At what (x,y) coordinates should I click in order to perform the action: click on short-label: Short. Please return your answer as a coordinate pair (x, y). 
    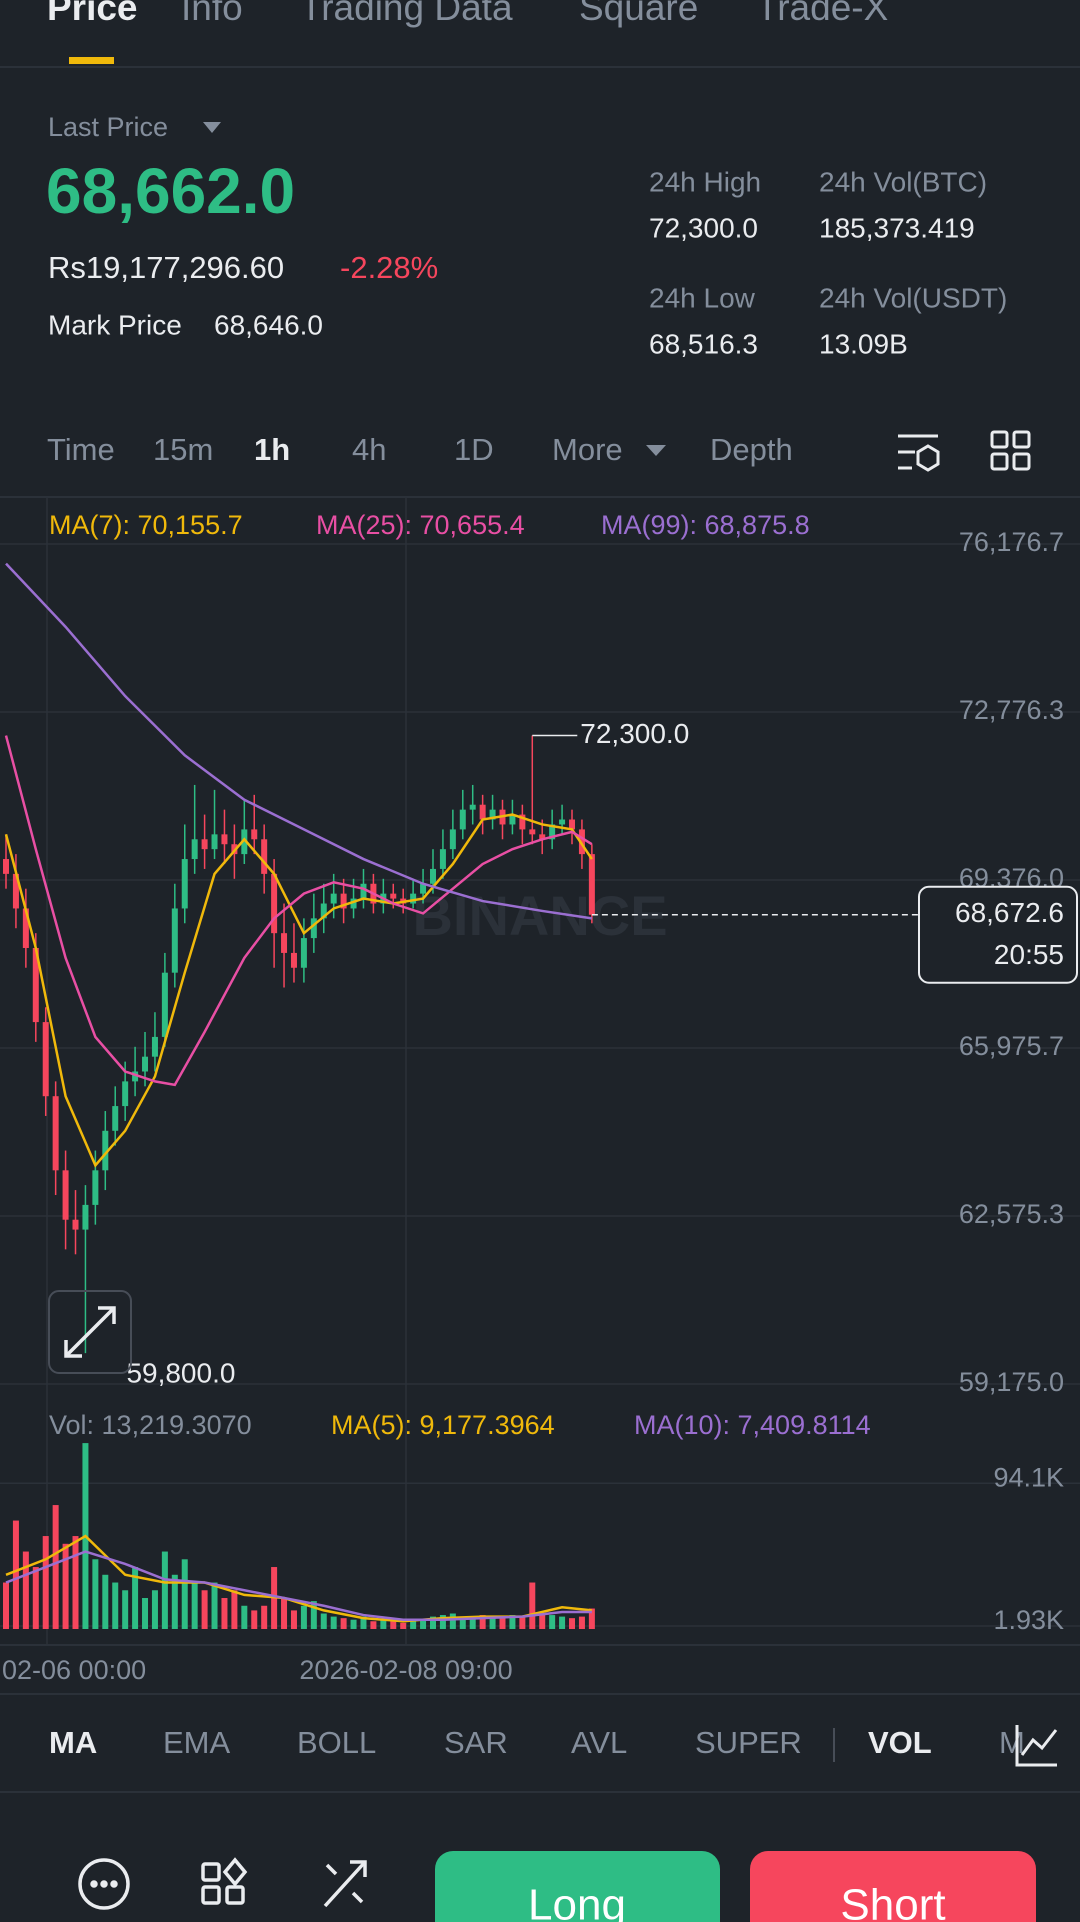
    Looking at the image, I should click on (892, 1901).